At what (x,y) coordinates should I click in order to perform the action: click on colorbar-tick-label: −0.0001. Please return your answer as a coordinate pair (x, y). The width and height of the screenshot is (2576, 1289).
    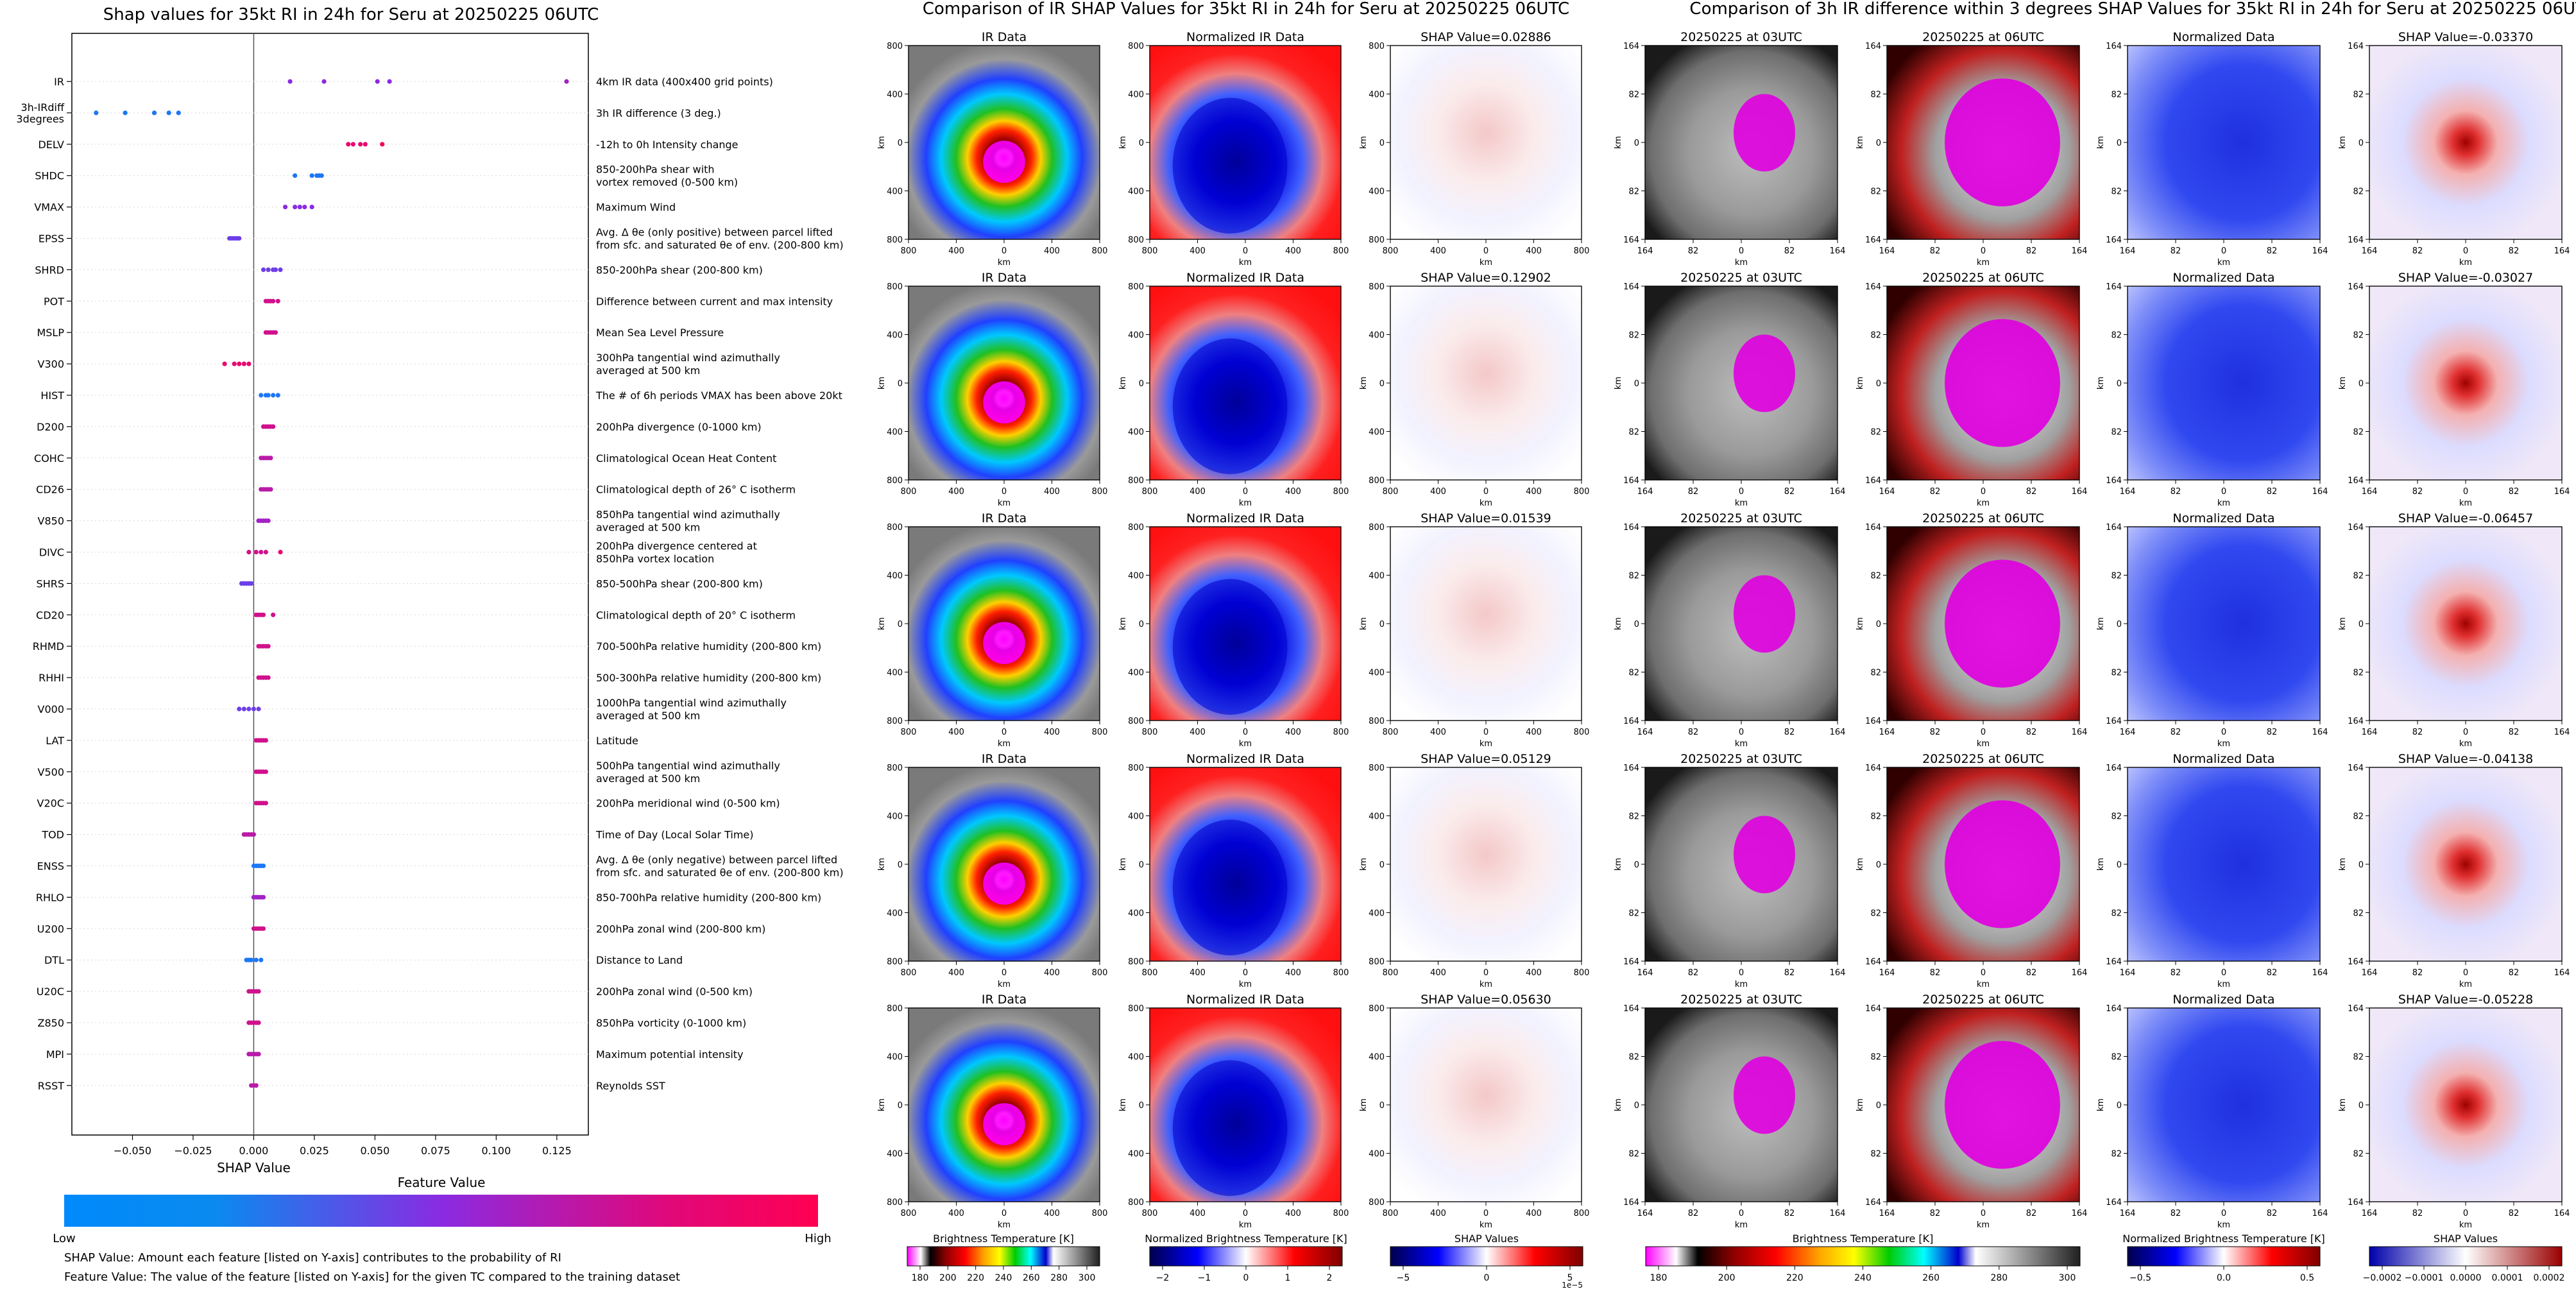
    Looking at the image, I should click on (2424, 1278).